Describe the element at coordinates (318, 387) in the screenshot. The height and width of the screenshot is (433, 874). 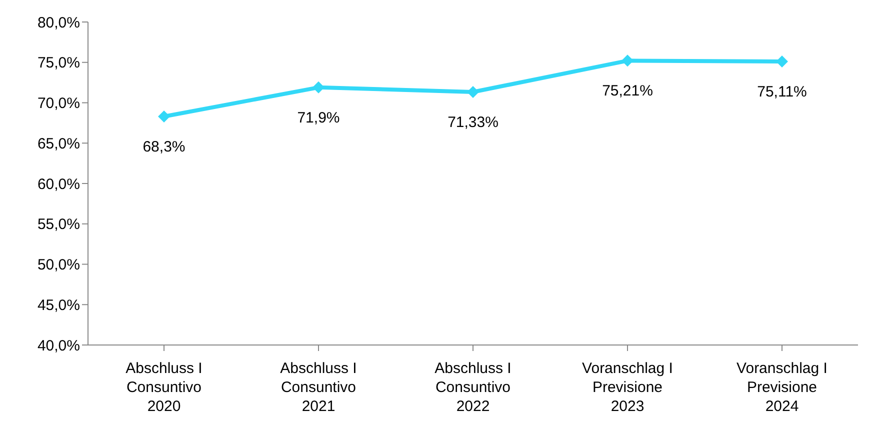
I see `x-tick-label: Abschluss I Consuntivo 2021` at that location.